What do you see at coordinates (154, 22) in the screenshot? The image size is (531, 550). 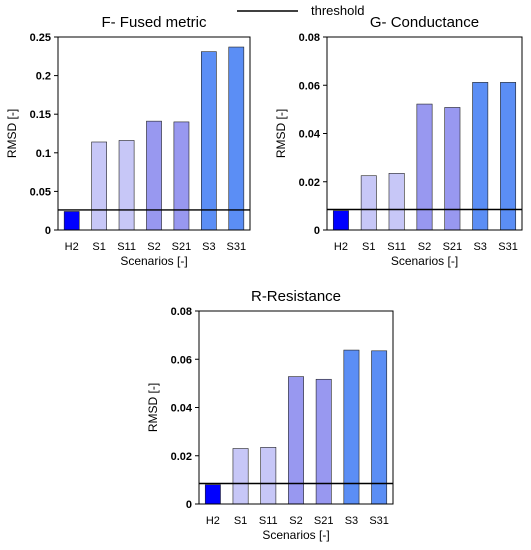 I see `chart-title: F- Fused metric` at bounding box center [154, 22].